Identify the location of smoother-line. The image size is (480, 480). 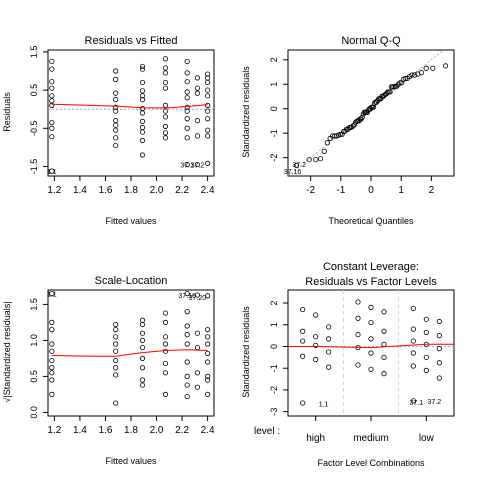
(129, 353).